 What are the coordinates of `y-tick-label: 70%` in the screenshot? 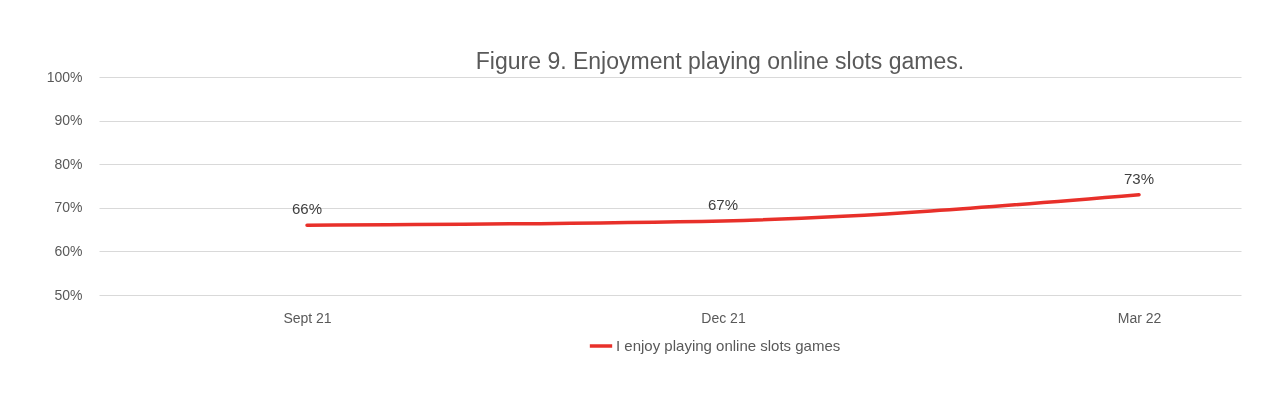 It's located at (68, 207).